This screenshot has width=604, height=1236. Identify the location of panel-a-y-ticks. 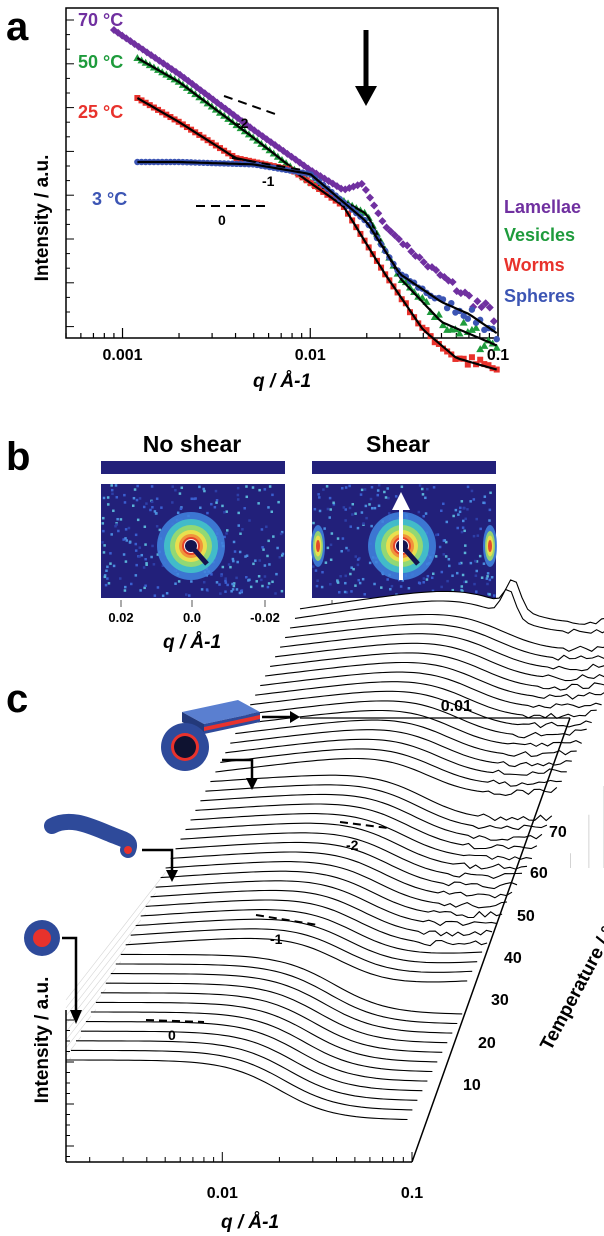
(70, 173).